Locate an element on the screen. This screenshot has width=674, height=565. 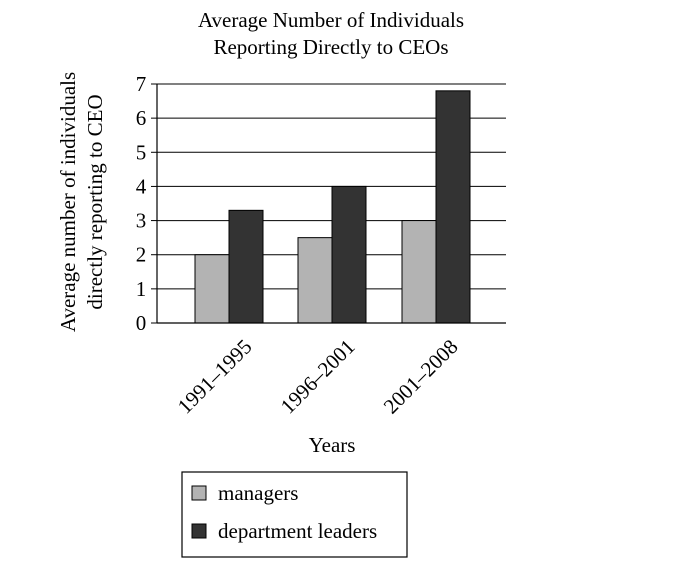
x-tick-label: 2001–2008 is located at coordinates (421, 377).